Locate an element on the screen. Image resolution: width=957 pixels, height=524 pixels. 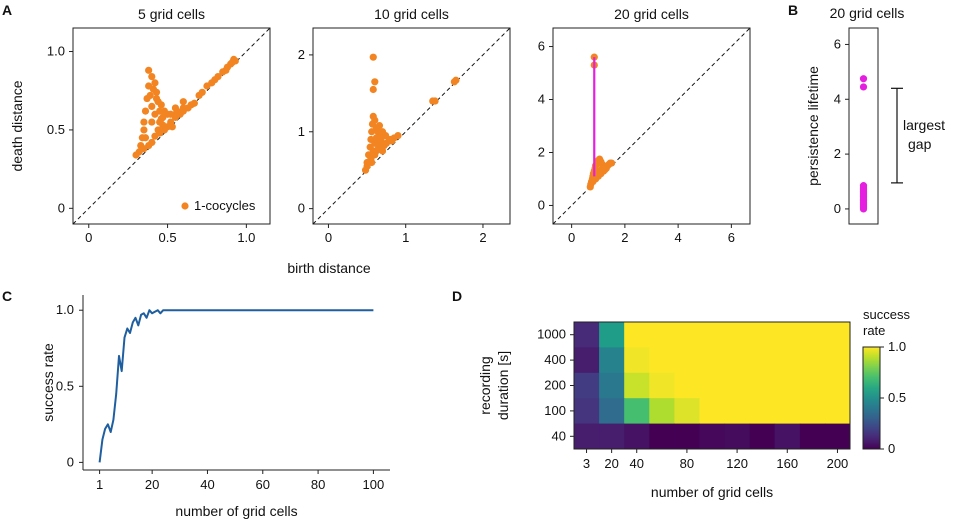
x-tick-label: 40 is located at coordinates (207, 484).